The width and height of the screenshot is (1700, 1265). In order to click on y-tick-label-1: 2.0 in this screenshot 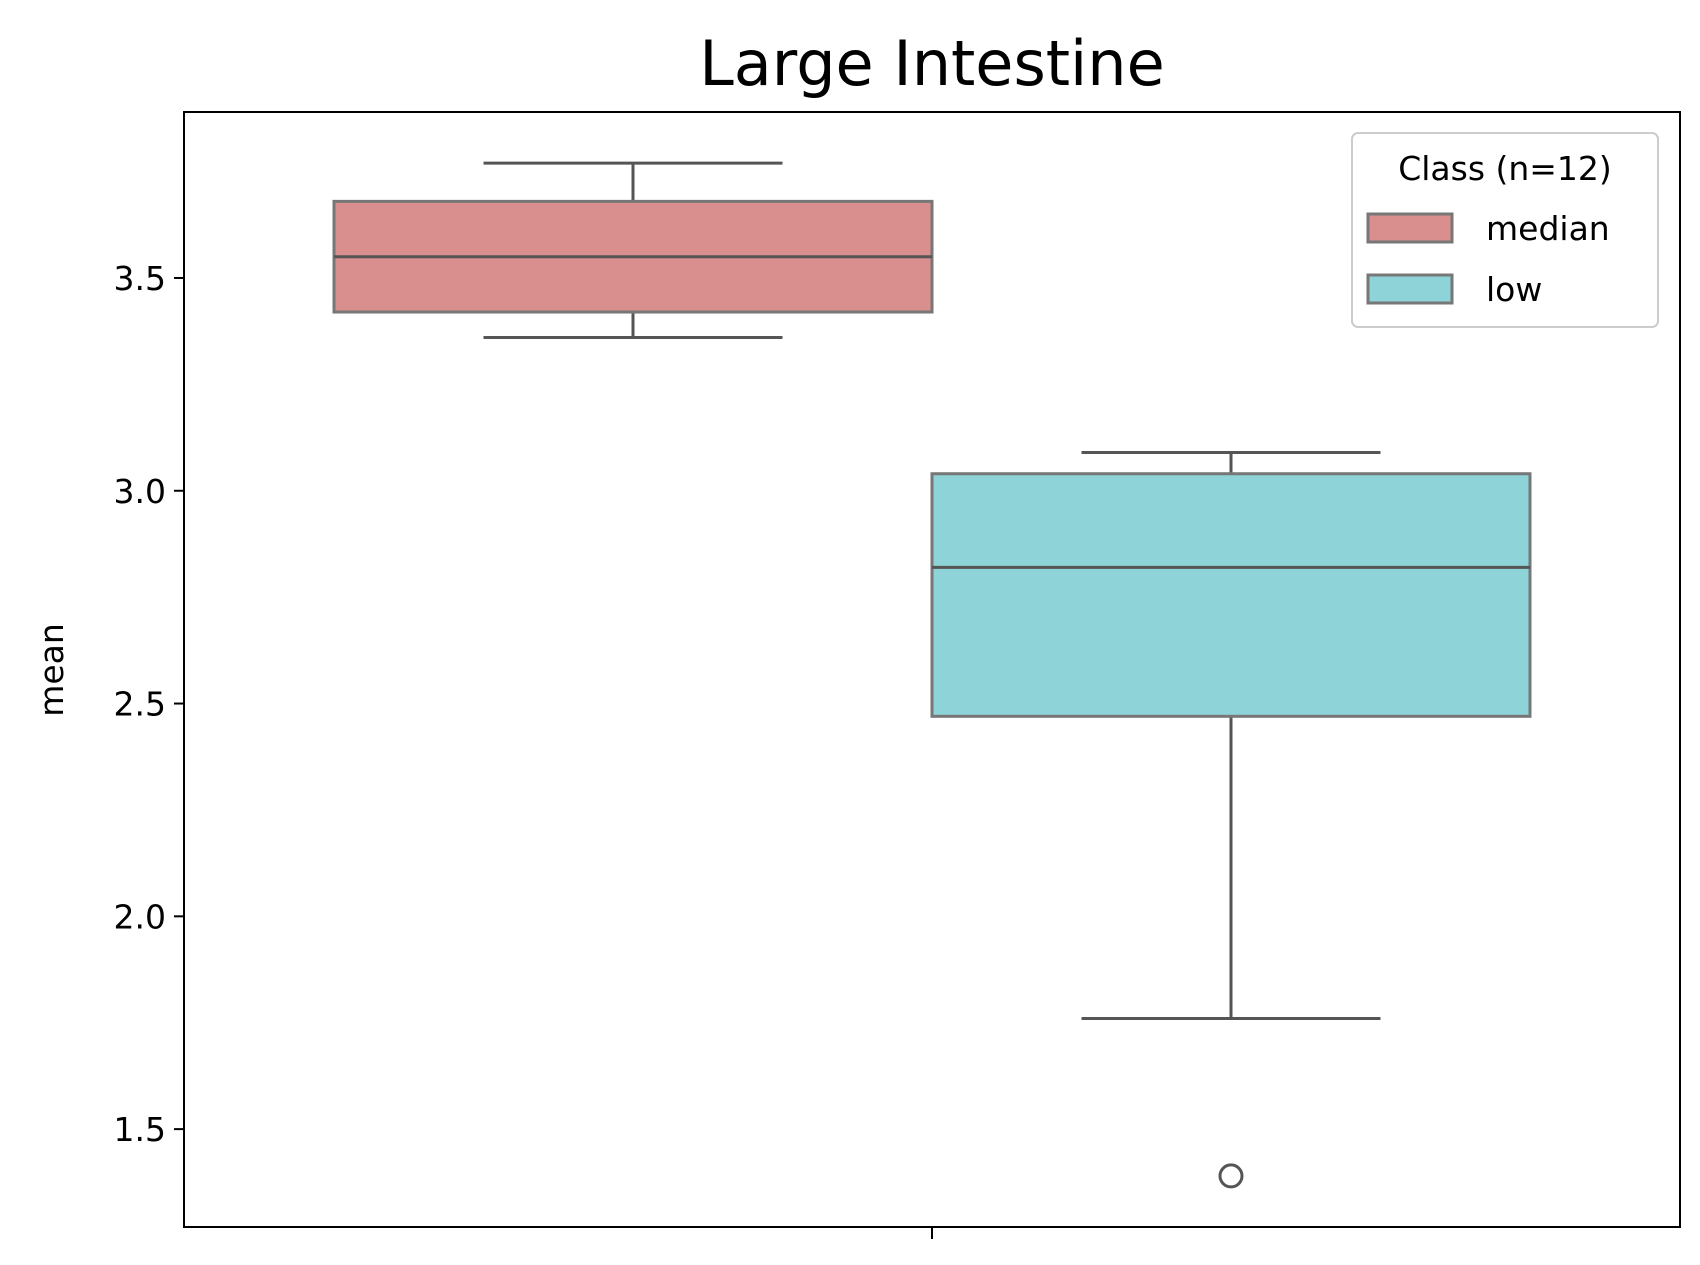, I will do `click(140, 916)`.